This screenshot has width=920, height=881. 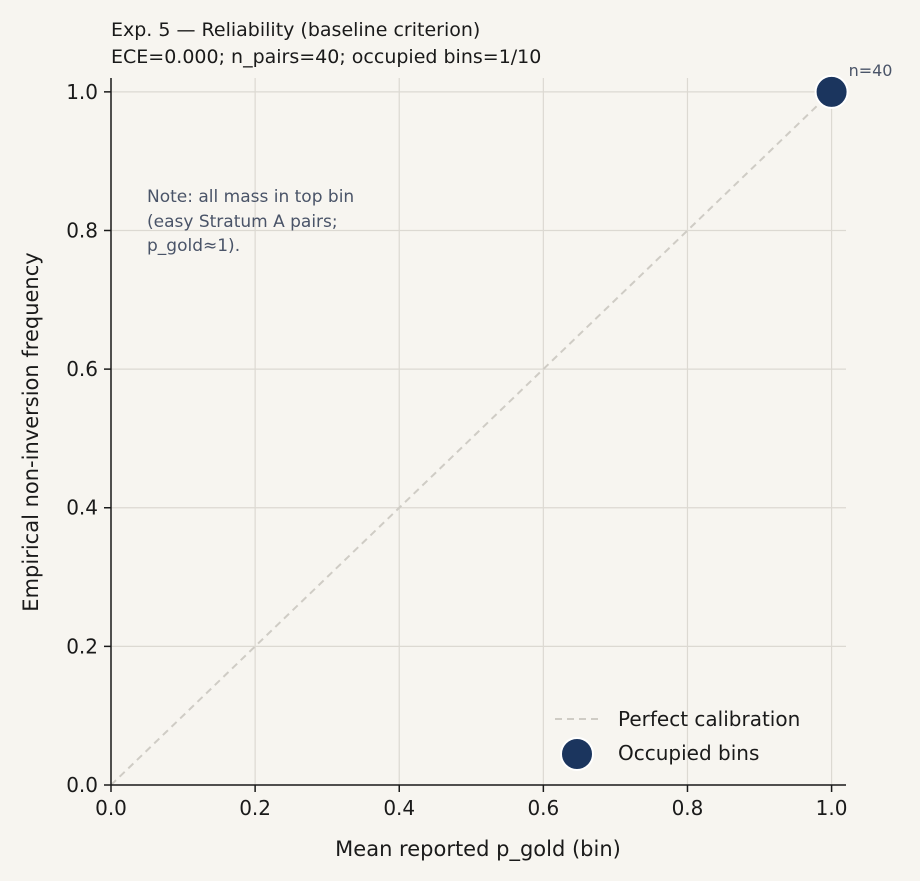 I want to click on legend: Perfect calibration Occupied bins, so click(x=677, y=739).